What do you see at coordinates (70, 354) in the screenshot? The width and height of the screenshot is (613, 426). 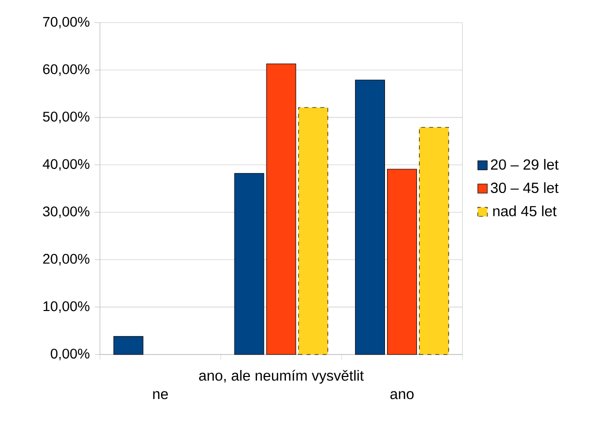 I see `y-tick-label: 0,00%` at bounding box center [70, 354].